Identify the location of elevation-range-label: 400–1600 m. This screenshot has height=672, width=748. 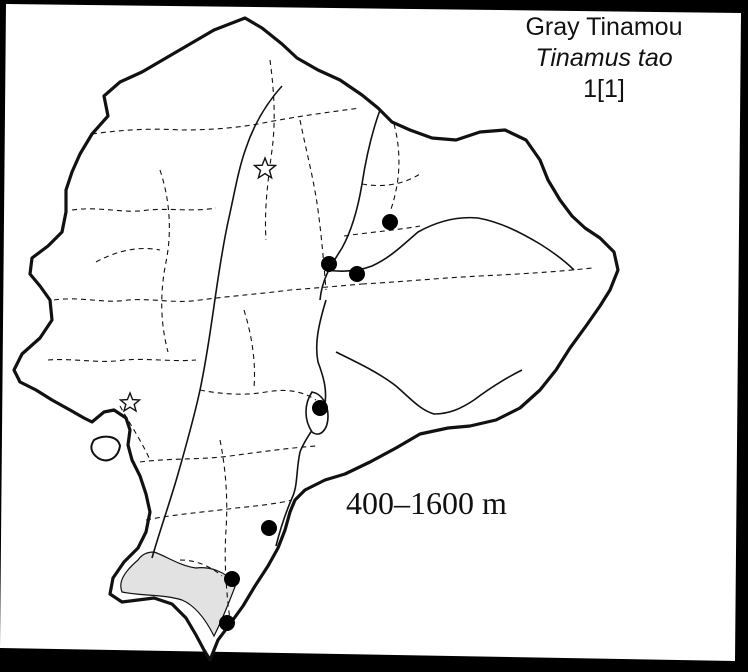
(426, 503).